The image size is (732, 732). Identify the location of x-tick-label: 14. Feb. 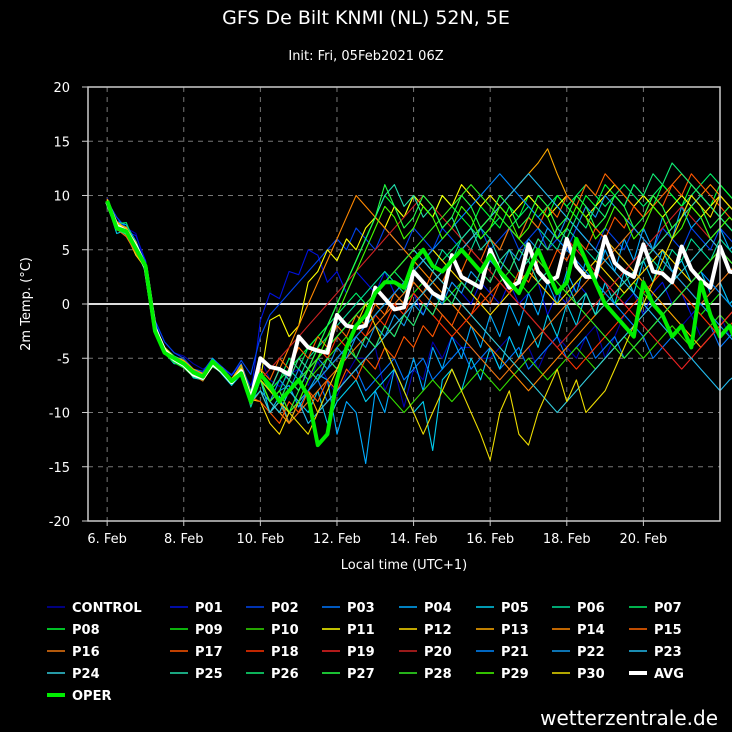
(414, 539).